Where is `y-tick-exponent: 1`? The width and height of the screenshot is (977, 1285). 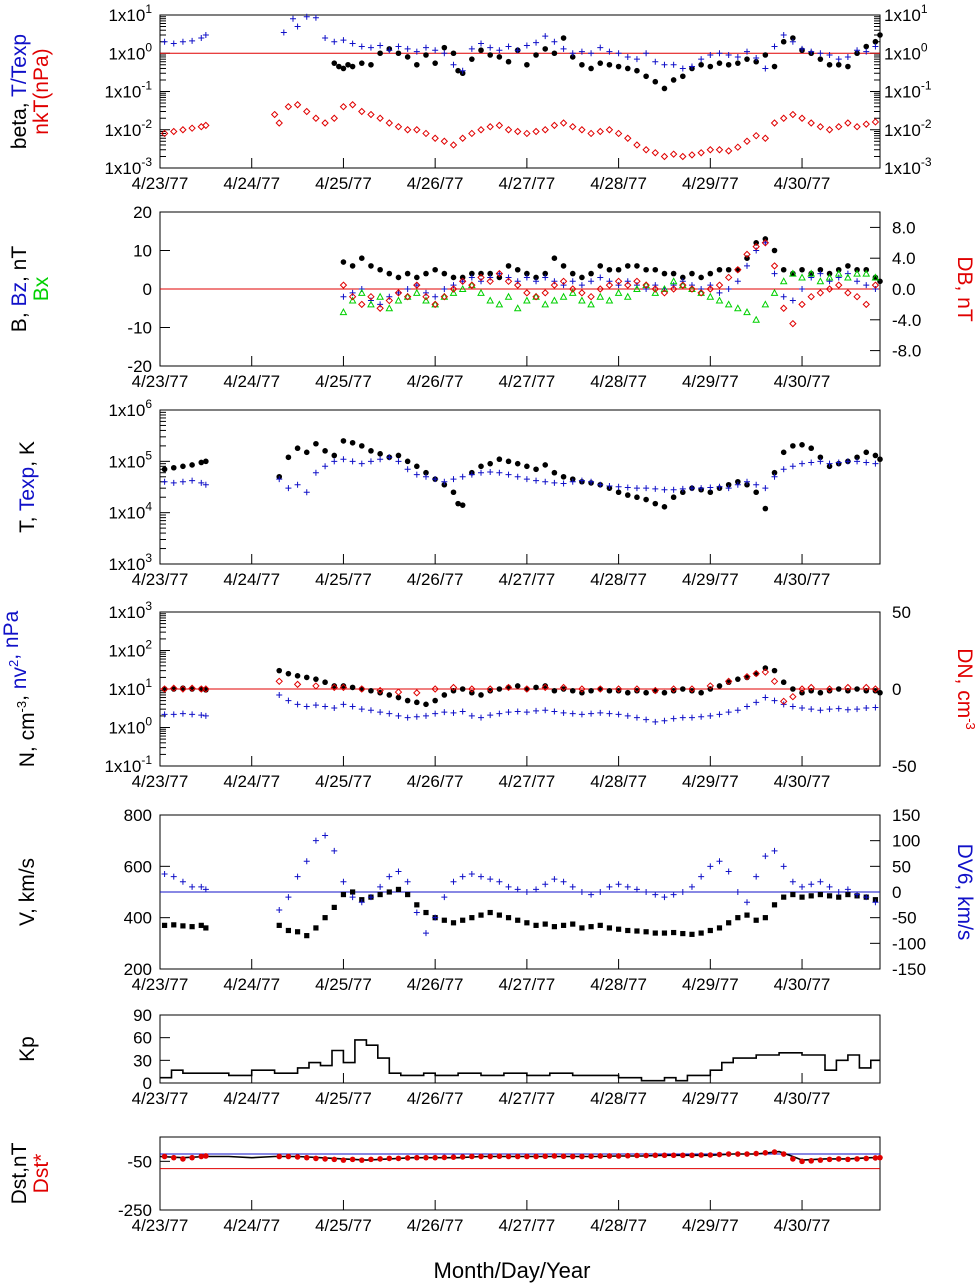
y-tick-exponent: 1 is located at coordinates (148, 683).